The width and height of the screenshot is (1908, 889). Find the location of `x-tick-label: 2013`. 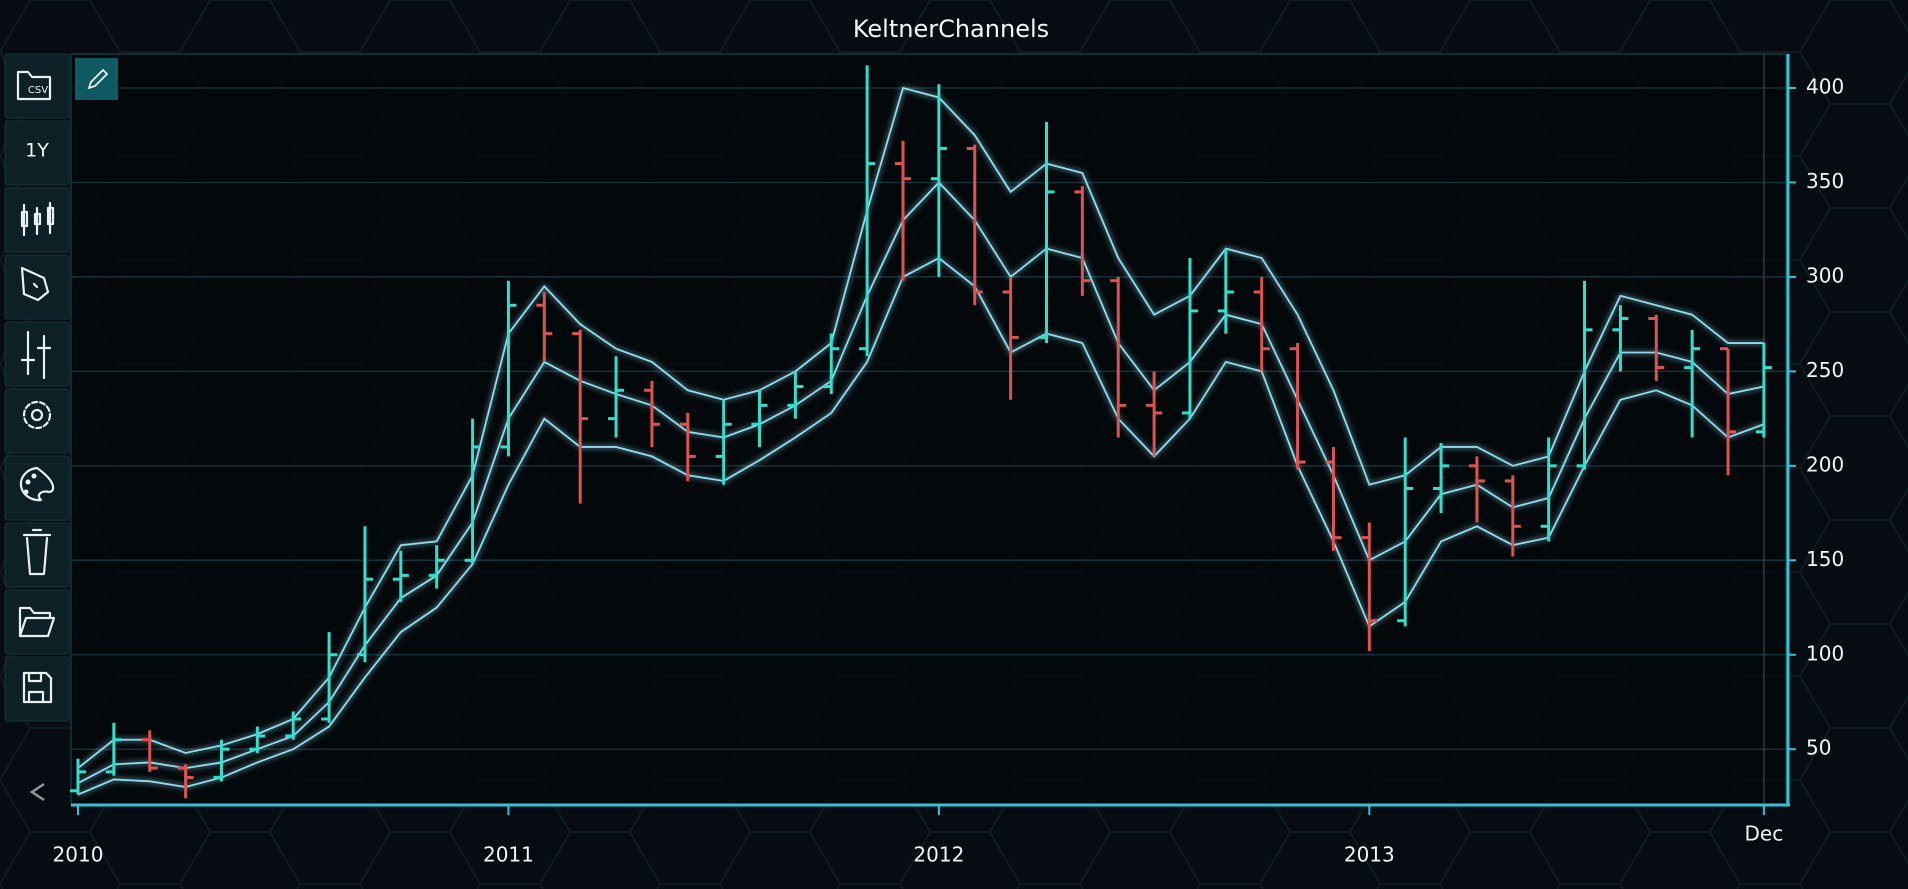

x-tick-label: 2013 is located at coordinates (1369, 855).